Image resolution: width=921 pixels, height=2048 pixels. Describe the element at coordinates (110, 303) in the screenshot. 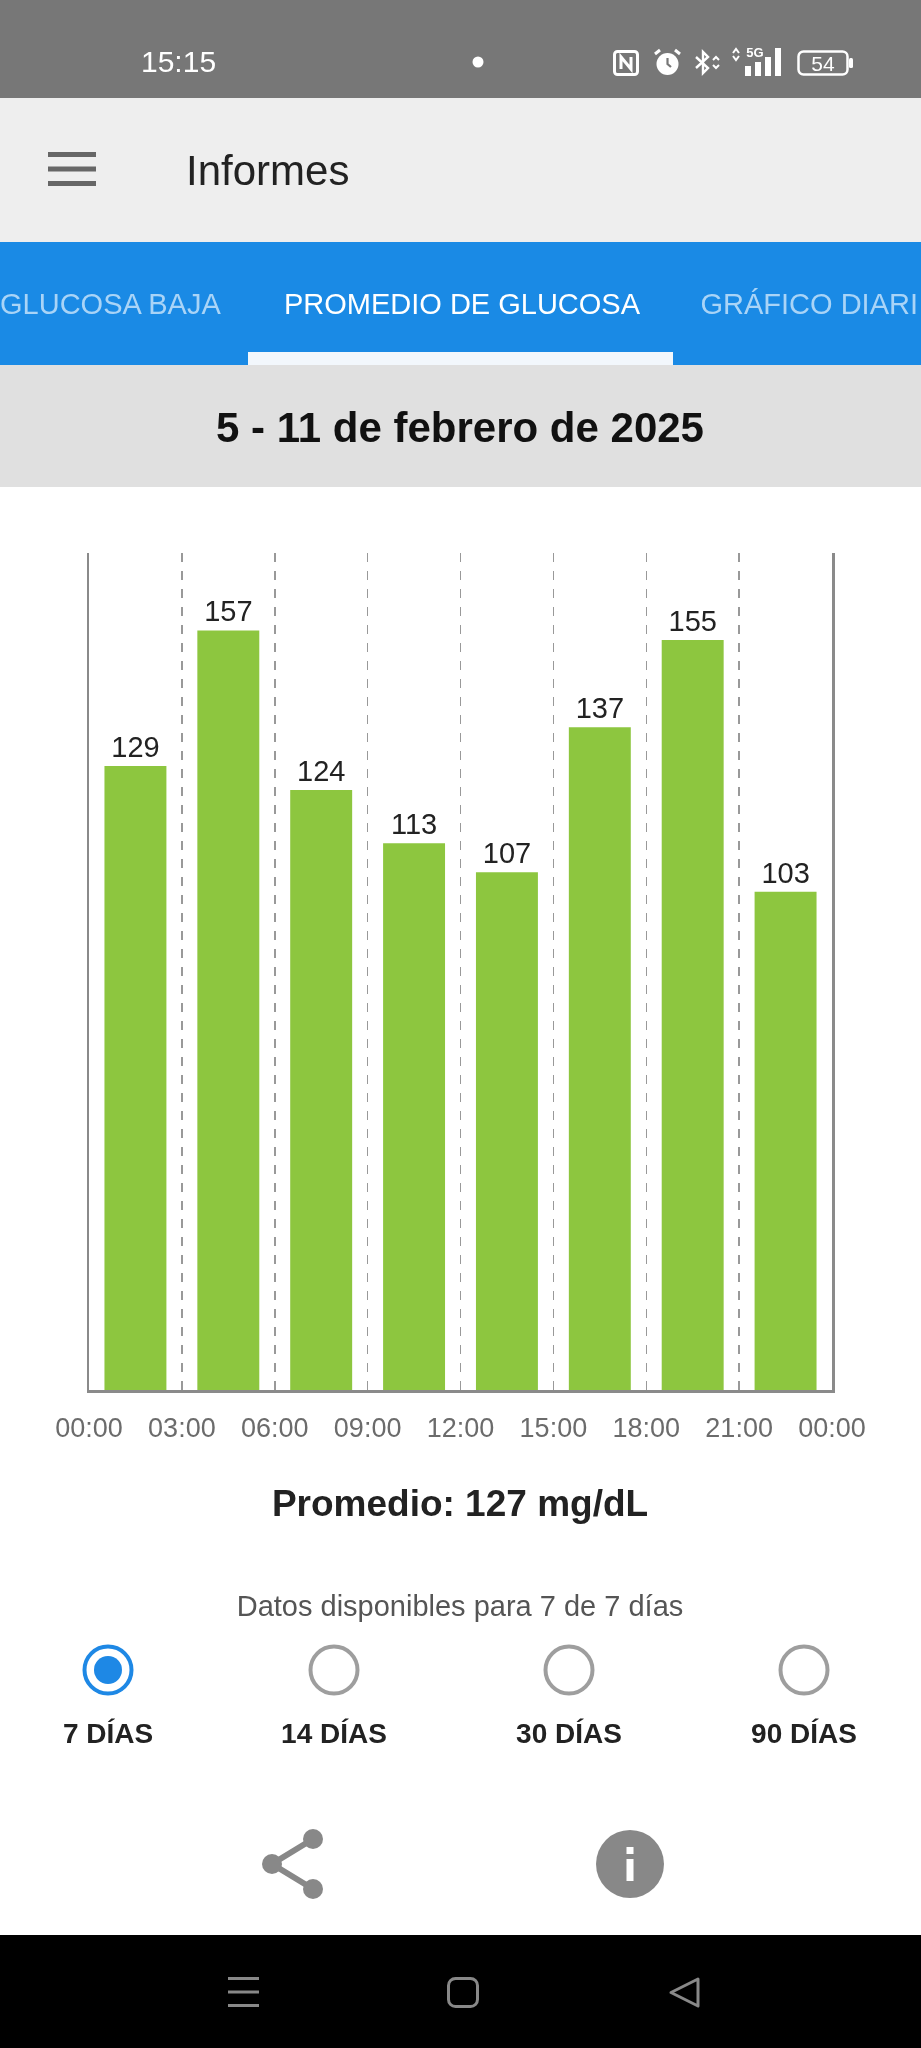

I see `text: GLUCOSA BAJA` at that location.